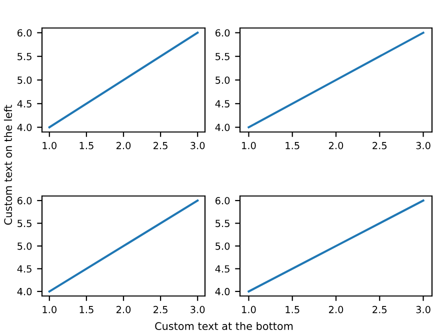 The height and width of the screenshot is (336, 448). Describe the element at coordinates (8, 164) in the screenshot. I see `text: Custom text on the left` at that location.